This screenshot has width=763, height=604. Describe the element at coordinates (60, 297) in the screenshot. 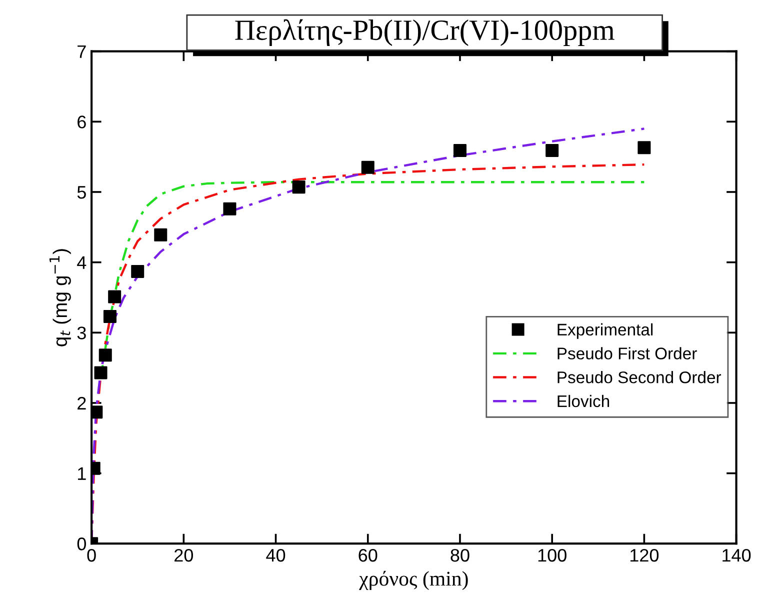

I see `y-axis-title: q$_{t}$ (mg g$^{−1}$)` at that location.